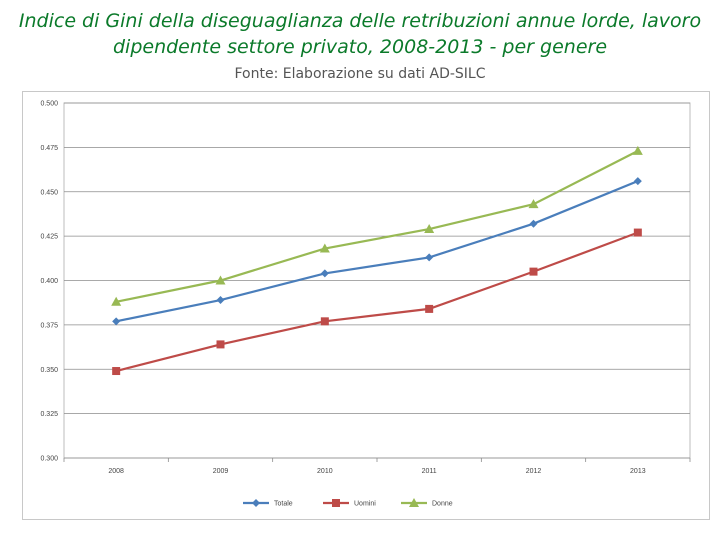  I want to click on y-tick-label: 0.400, so click(49, 281).